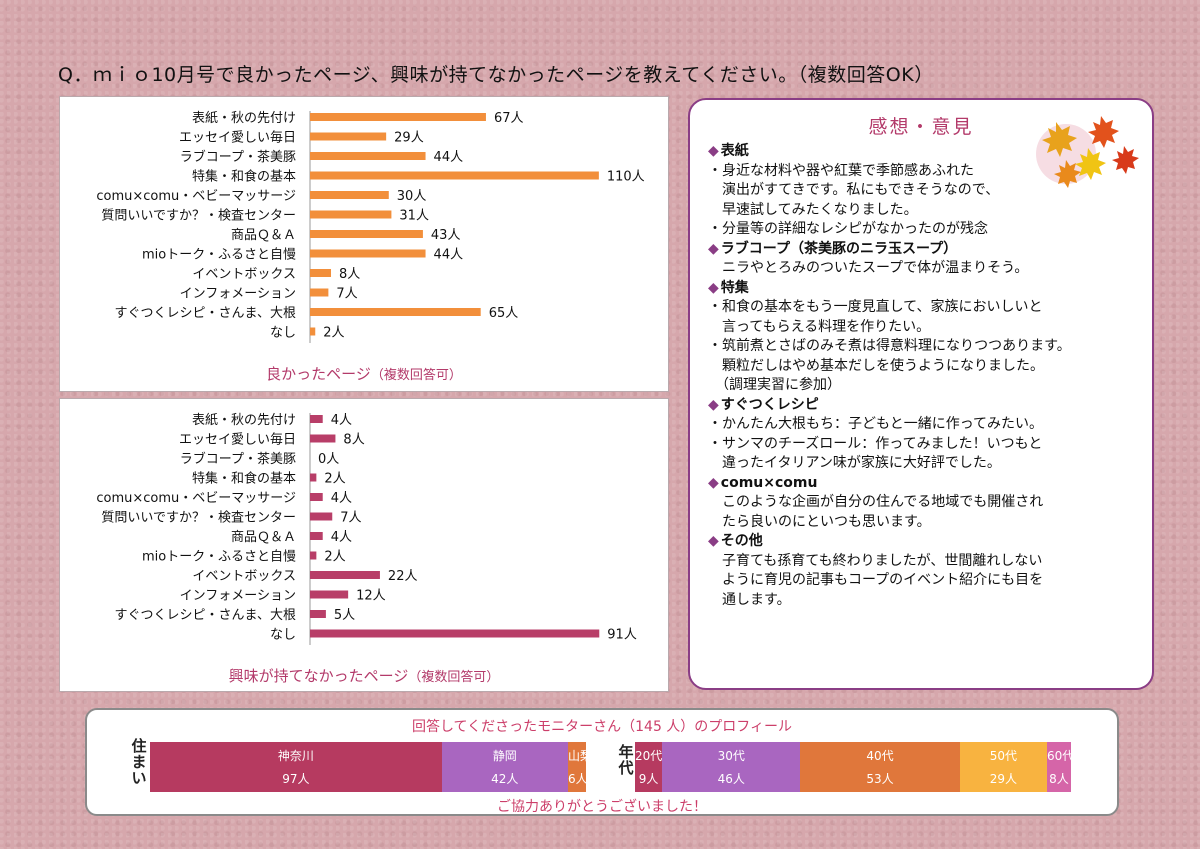 Image resolution: width=1200 pixels, height=849 pixels. What do you see at coordinates (880, 756) in the screenshot?
I see `age-segment-name: 40代` at bounding box center [880, 756].